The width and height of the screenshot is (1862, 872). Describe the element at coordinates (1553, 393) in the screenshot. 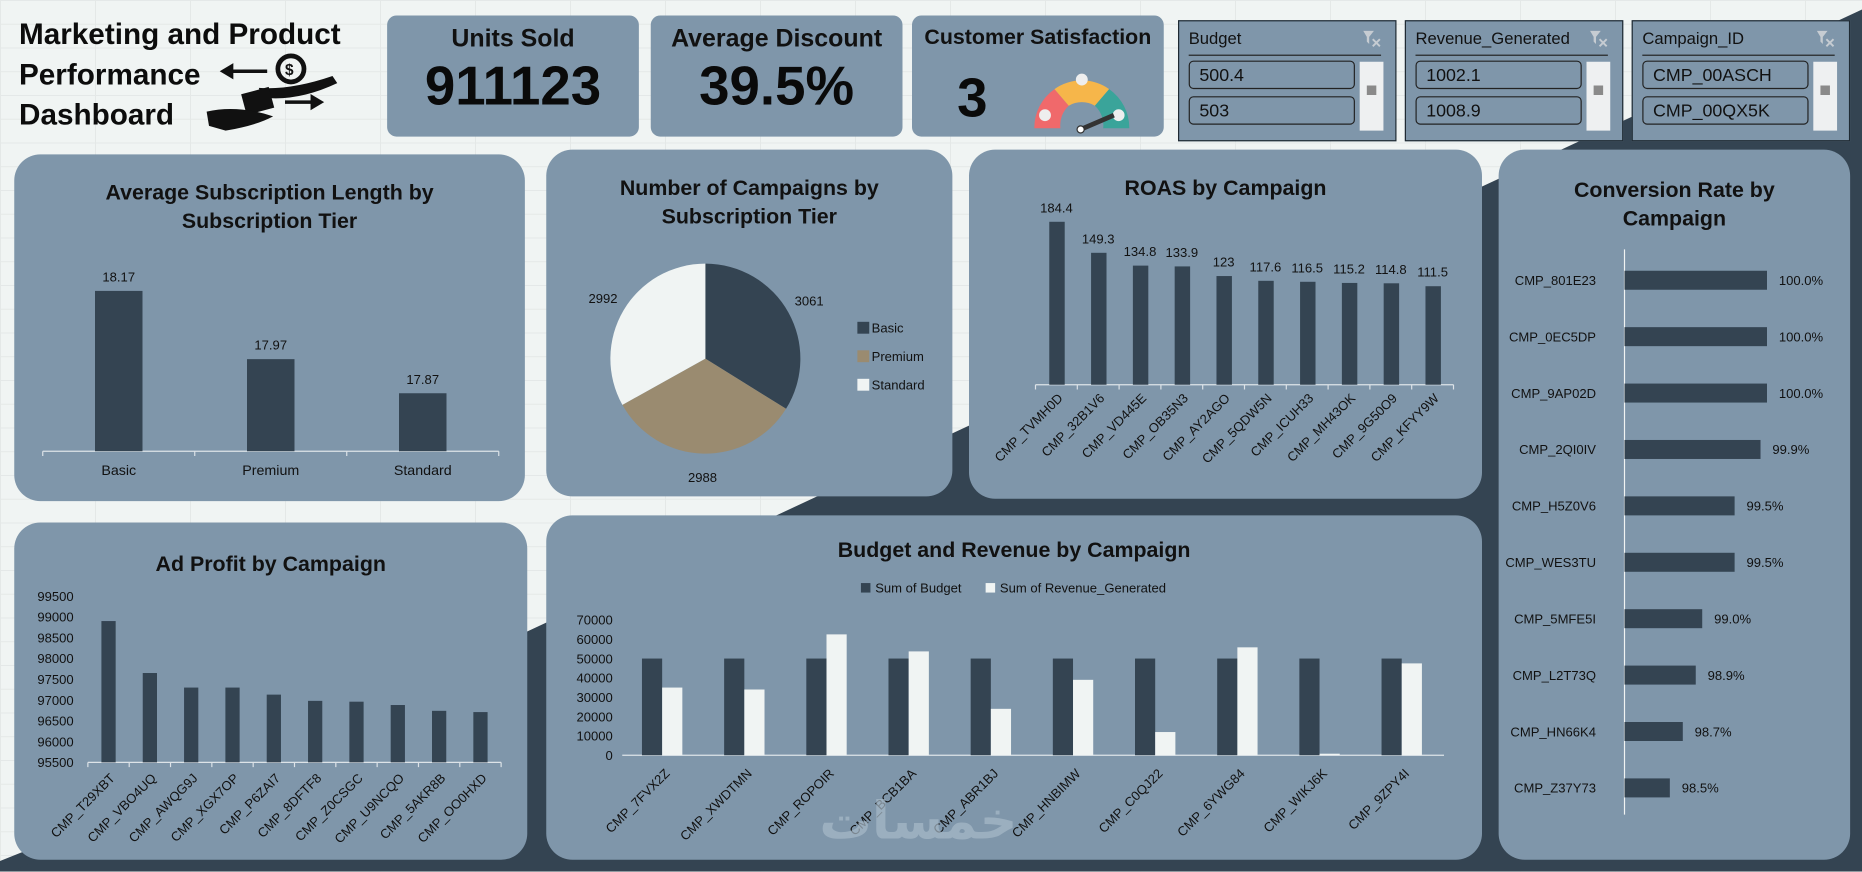

I see `y-tick-label: CMP_9AP02D` at that location.